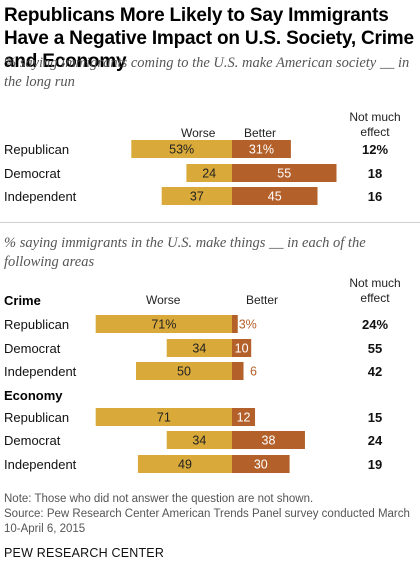 The image size is (420, 577). I want to click on society-better-bar-democrat, so click(284, 173).